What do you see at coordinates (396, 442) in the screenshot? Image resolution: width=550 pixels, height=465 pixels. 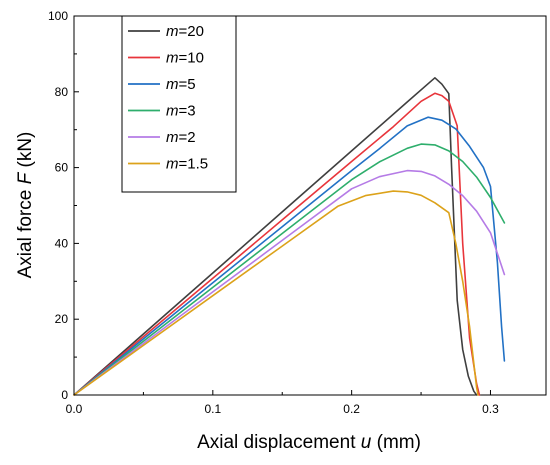 I see `x-axis-title-suffix: (mm)` at bounding box center [396, 442].